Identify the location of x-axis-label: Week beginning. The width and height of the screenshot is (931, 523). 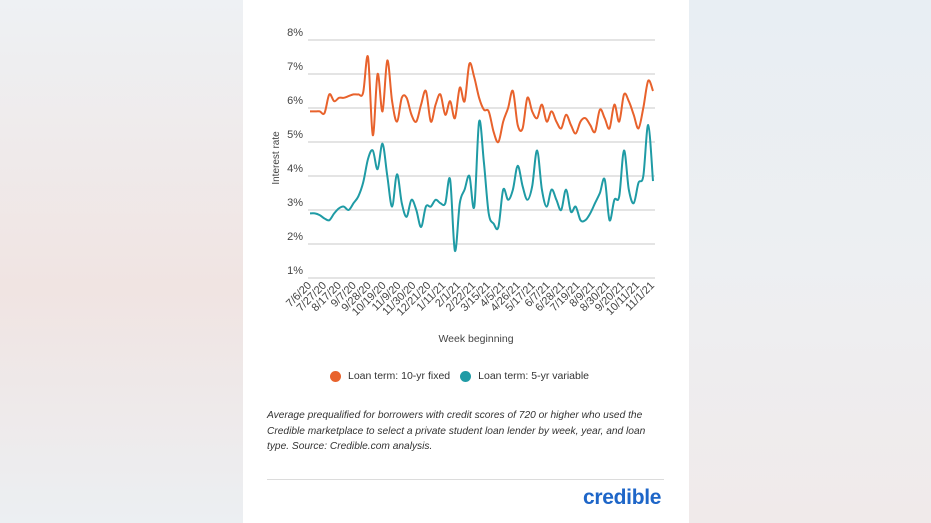
(475, 339).